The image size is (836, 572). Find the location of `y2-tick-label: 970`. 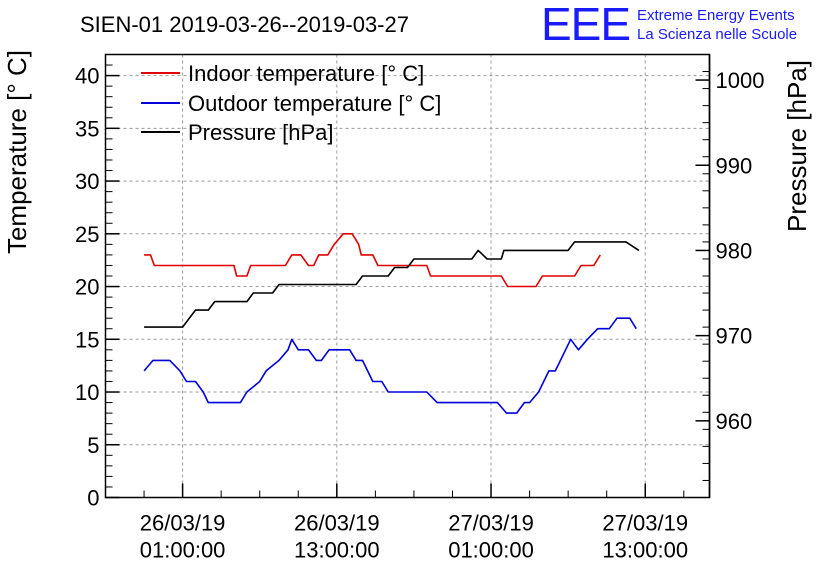

y2-tick-label: 970 is located at coordinates (734, 336).